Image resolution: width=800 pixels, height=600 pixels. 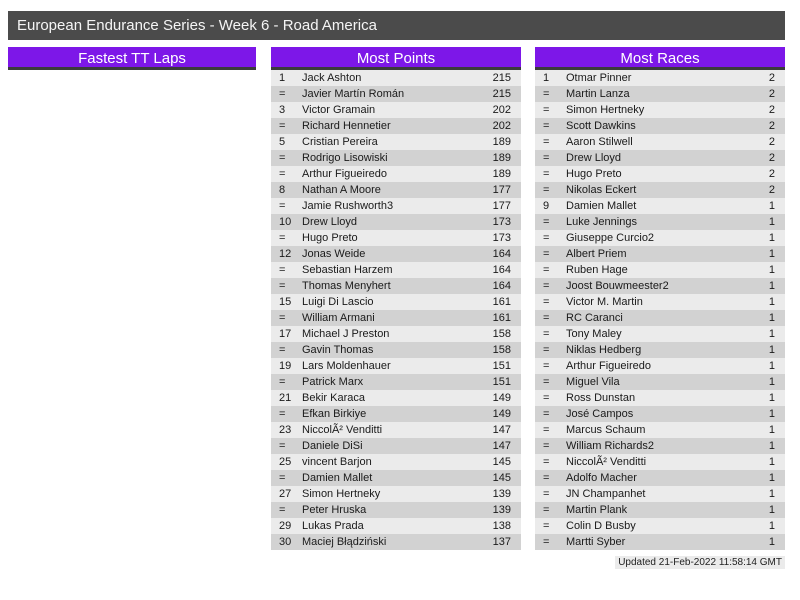 I want to click on driver-name-cell: Martin Lanza, so click(x=598, y=94).